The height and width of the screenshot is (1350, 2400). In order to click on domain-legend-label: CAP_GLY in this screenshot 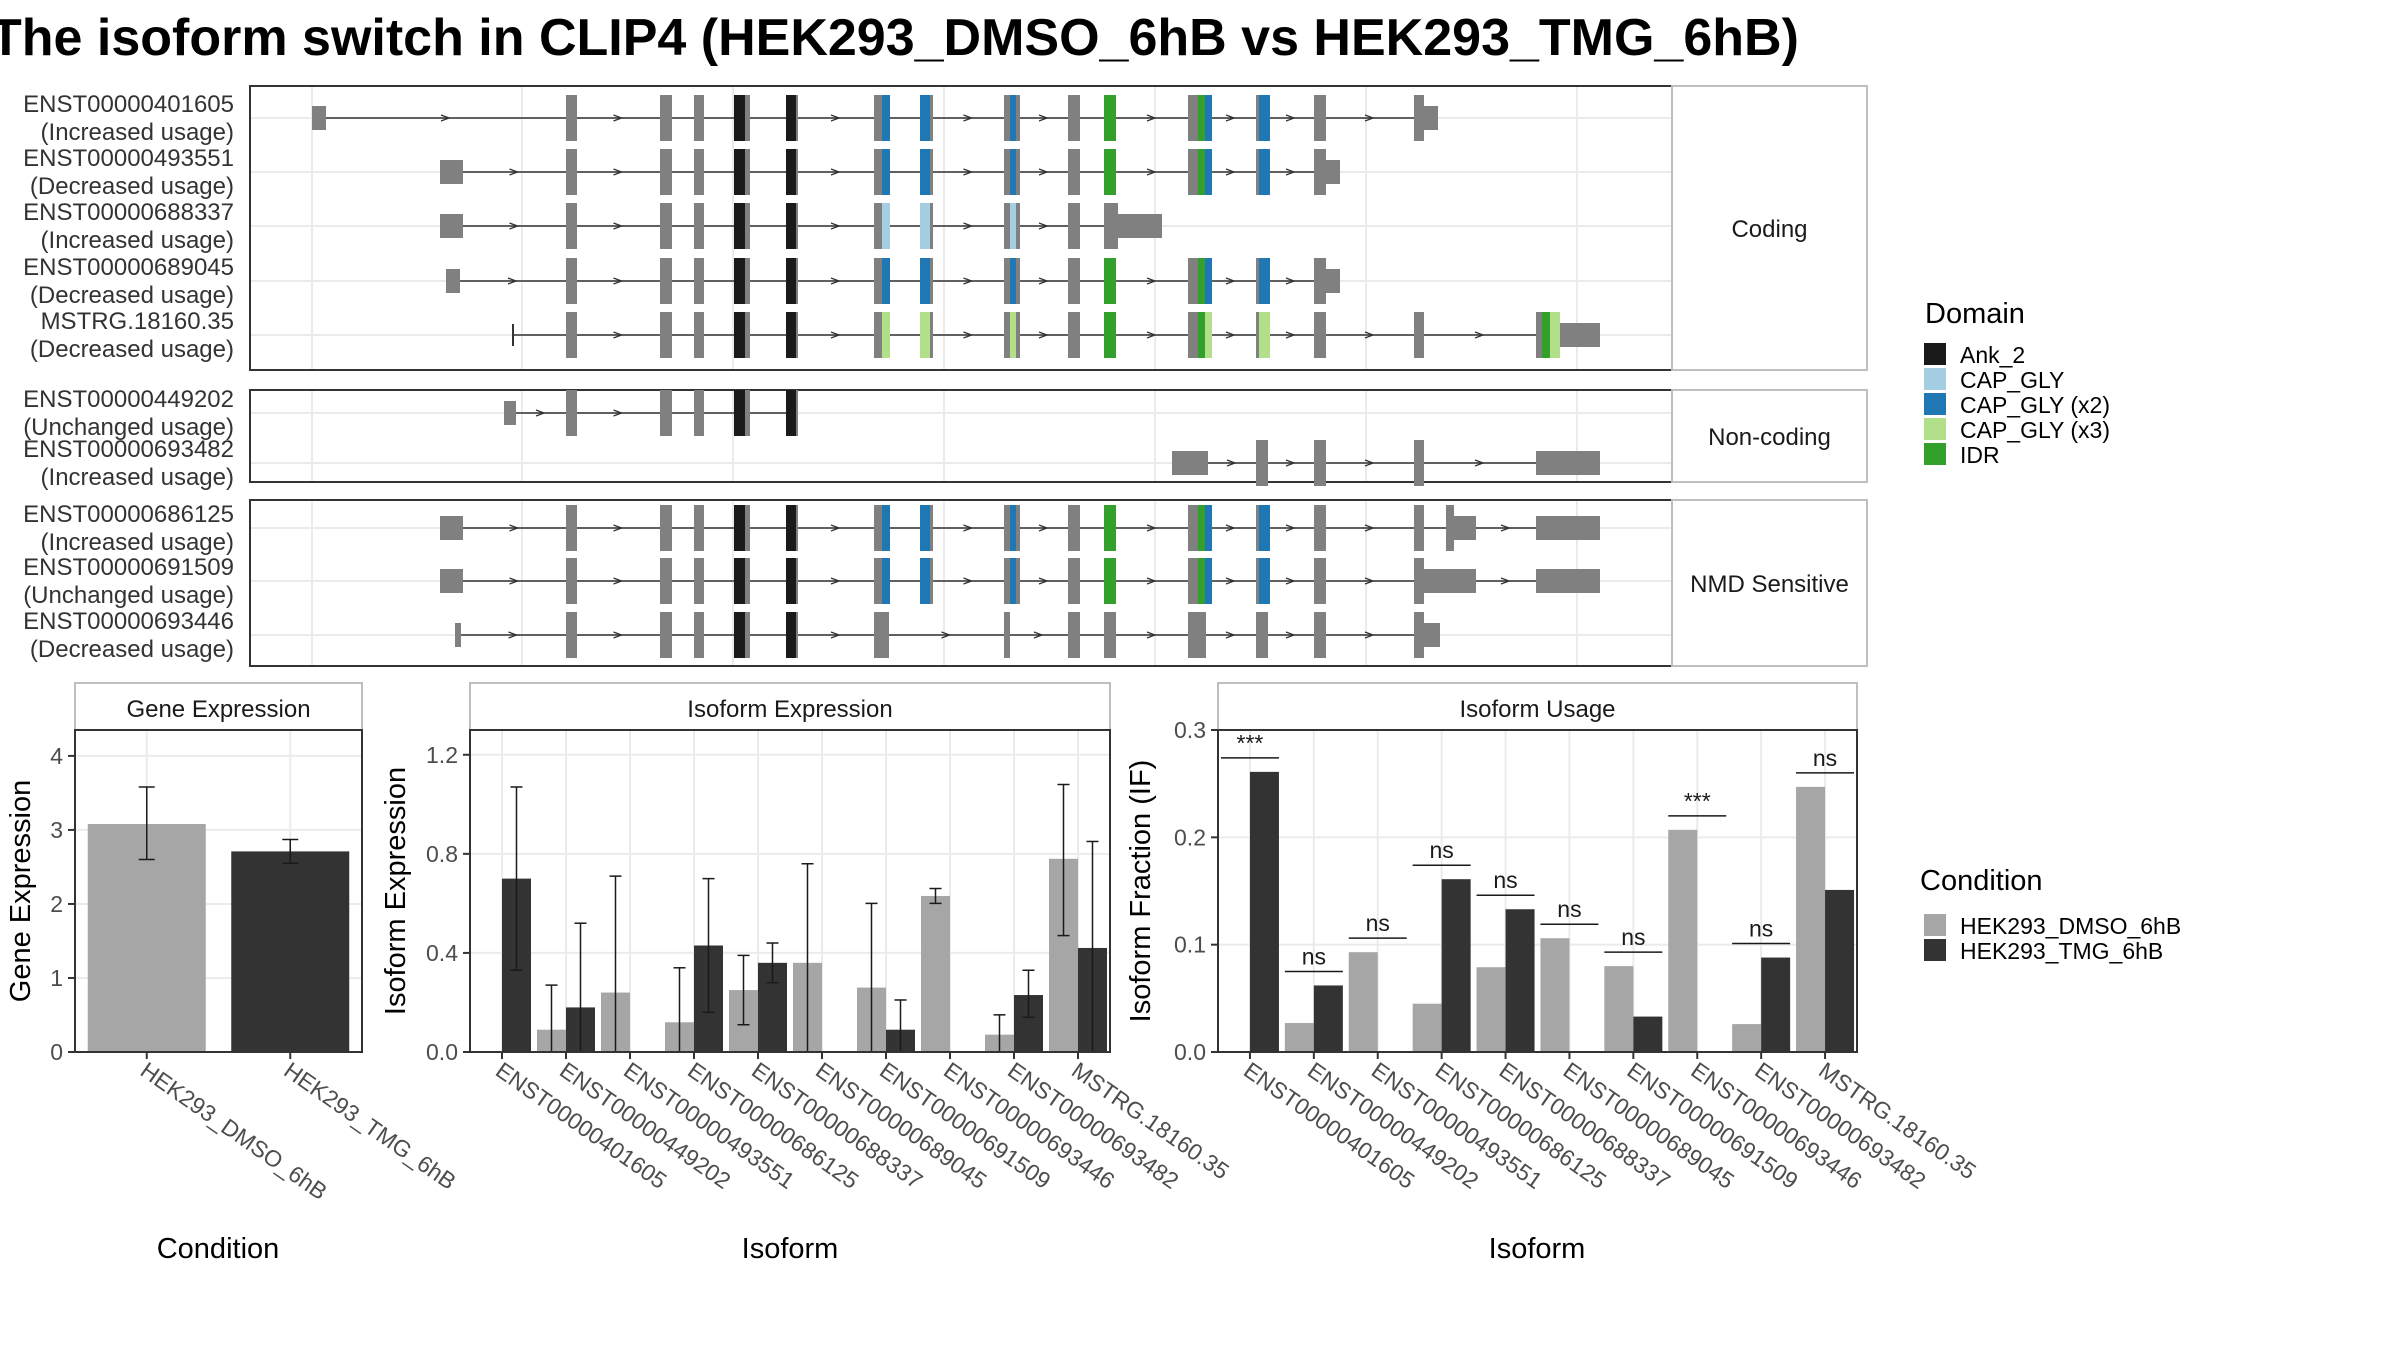, I will do `click(2012, 380)`.